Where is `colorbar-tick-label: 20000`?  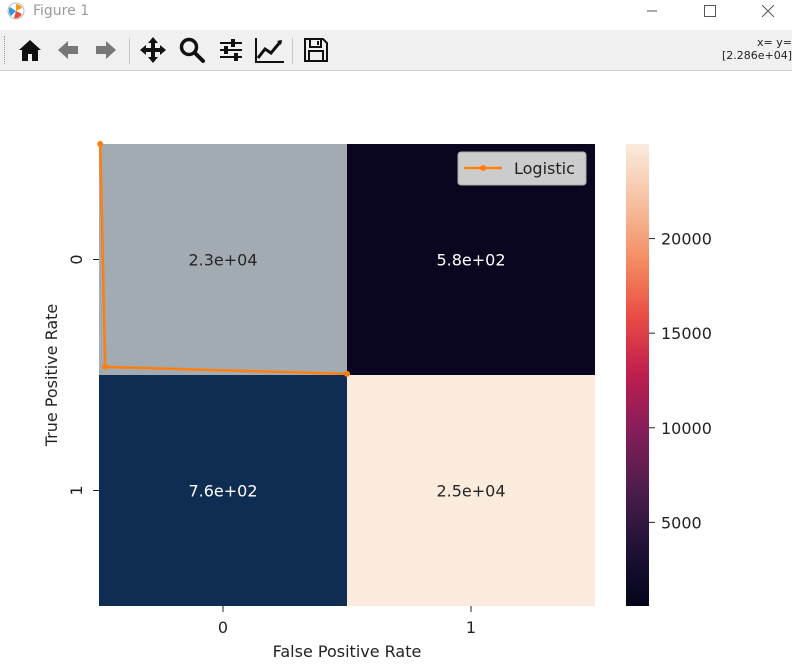
colorbar-tick-label: 20000 is located at coordinates (686, 239).